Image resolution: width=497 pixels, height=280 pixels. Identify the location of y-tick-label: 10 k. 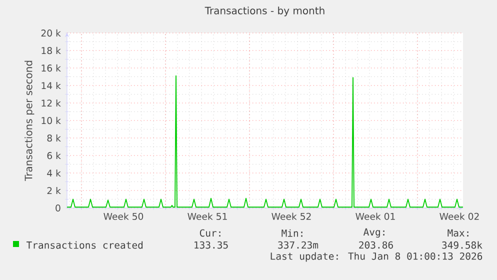
(51, 120).